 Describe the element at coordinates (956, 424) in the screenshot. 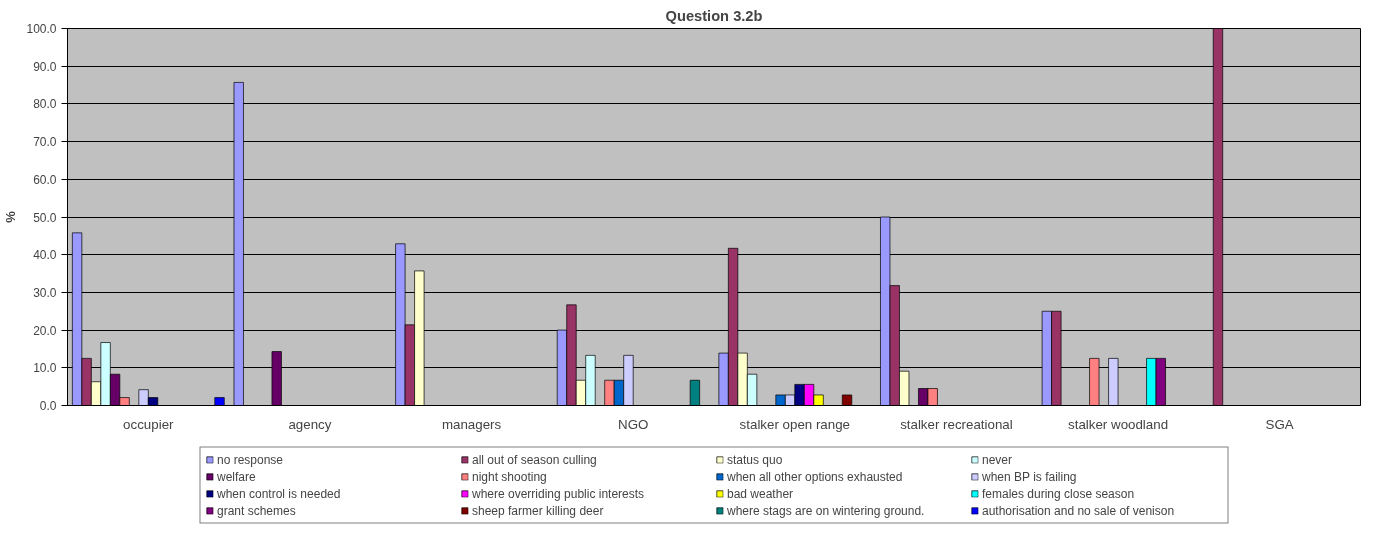

I see `x-tick-label: stalker recreational` at that location.